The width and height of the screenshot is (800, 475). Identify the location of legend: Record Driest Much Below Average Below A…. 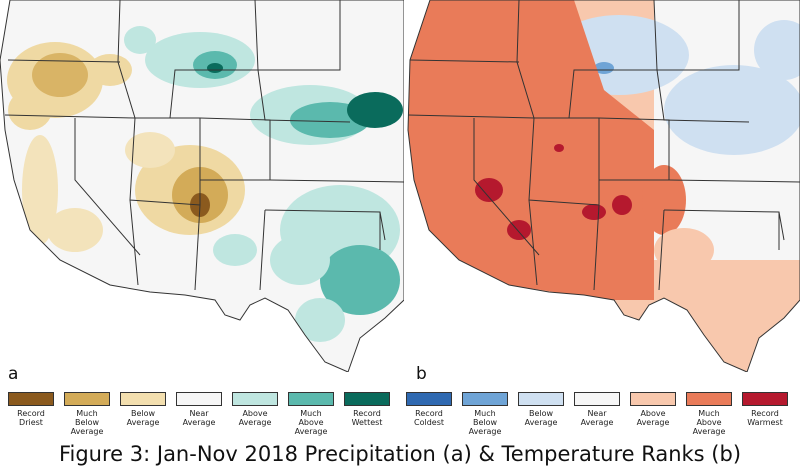
(400, 416).